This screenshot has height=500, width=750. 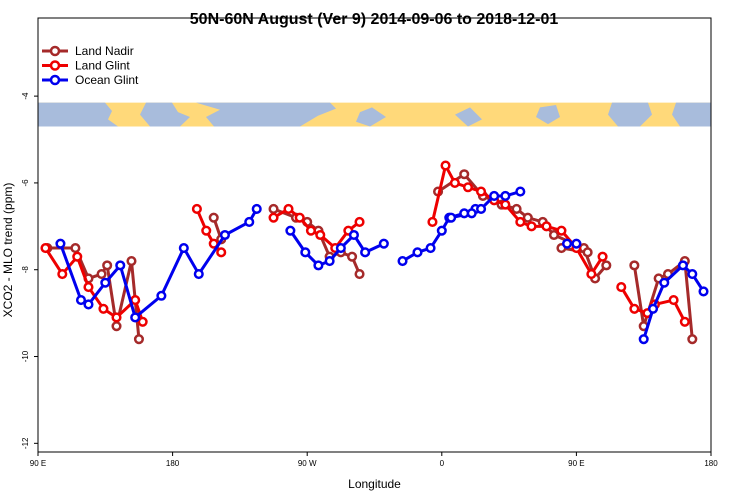 What do you see at coordinates (173, 463) in the screenshot?
I see `x-tick-label: 180` at bounding box center [173, 463].